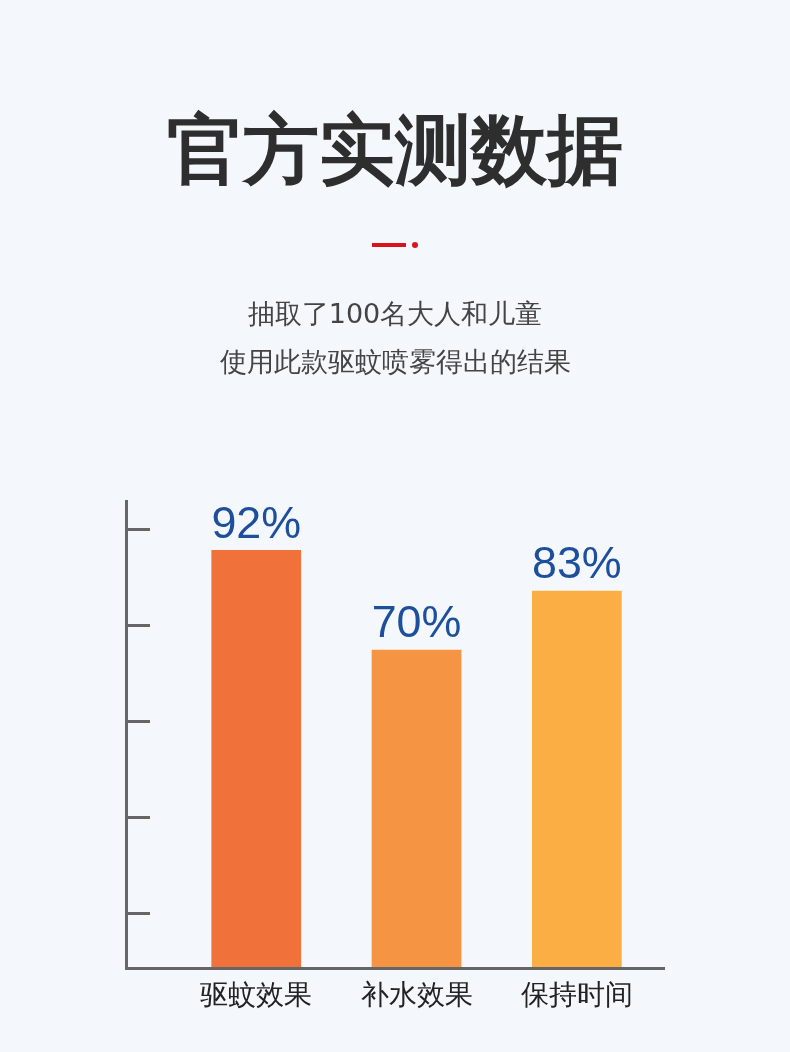 The height and width of the screenshot is (1052, 790). What do you see at coordinates (576, 563) in the screenshot?
I see `data-label: 83%` at bounding box center [576, 563].